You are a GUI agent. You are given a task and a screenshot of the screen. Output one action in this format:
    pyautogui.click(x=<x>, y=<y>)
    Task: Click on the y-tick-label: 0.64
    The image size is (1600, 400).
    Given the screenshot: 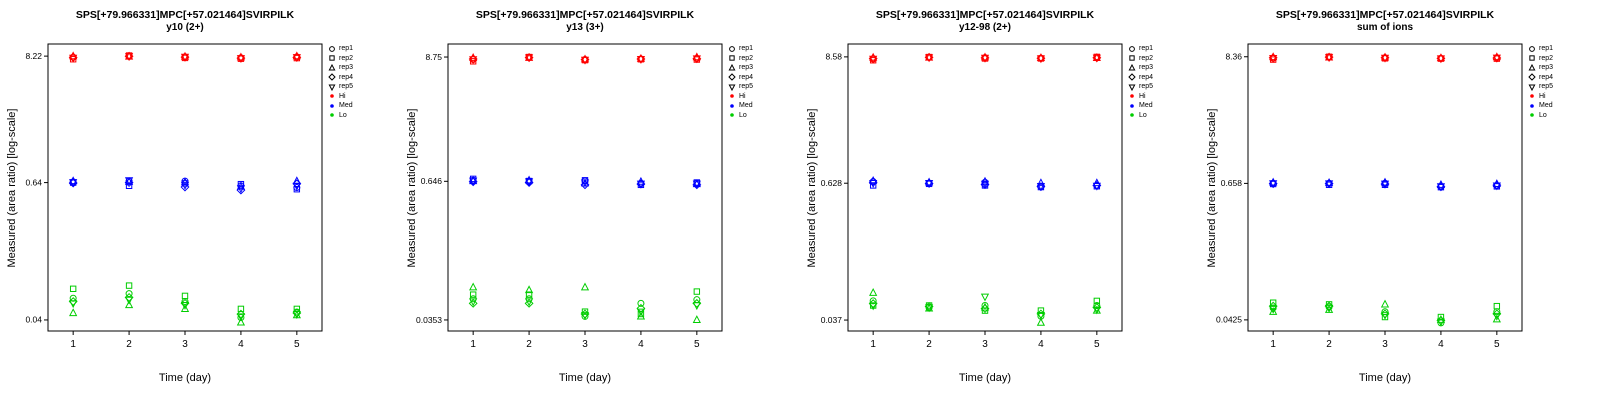 What is the action you would take?
    pyautogui.click(x=33, y=182)
    